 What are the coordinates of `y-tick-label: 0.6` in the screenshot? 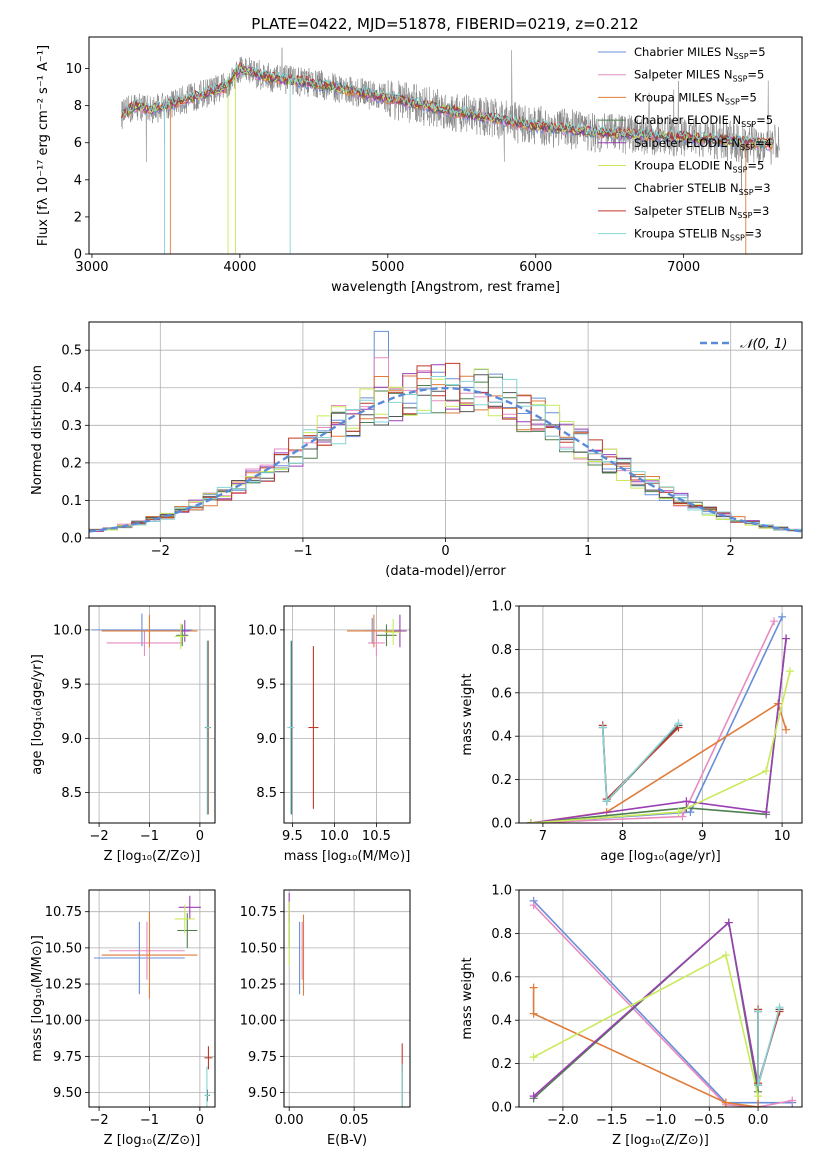 It's located at (501, 693).